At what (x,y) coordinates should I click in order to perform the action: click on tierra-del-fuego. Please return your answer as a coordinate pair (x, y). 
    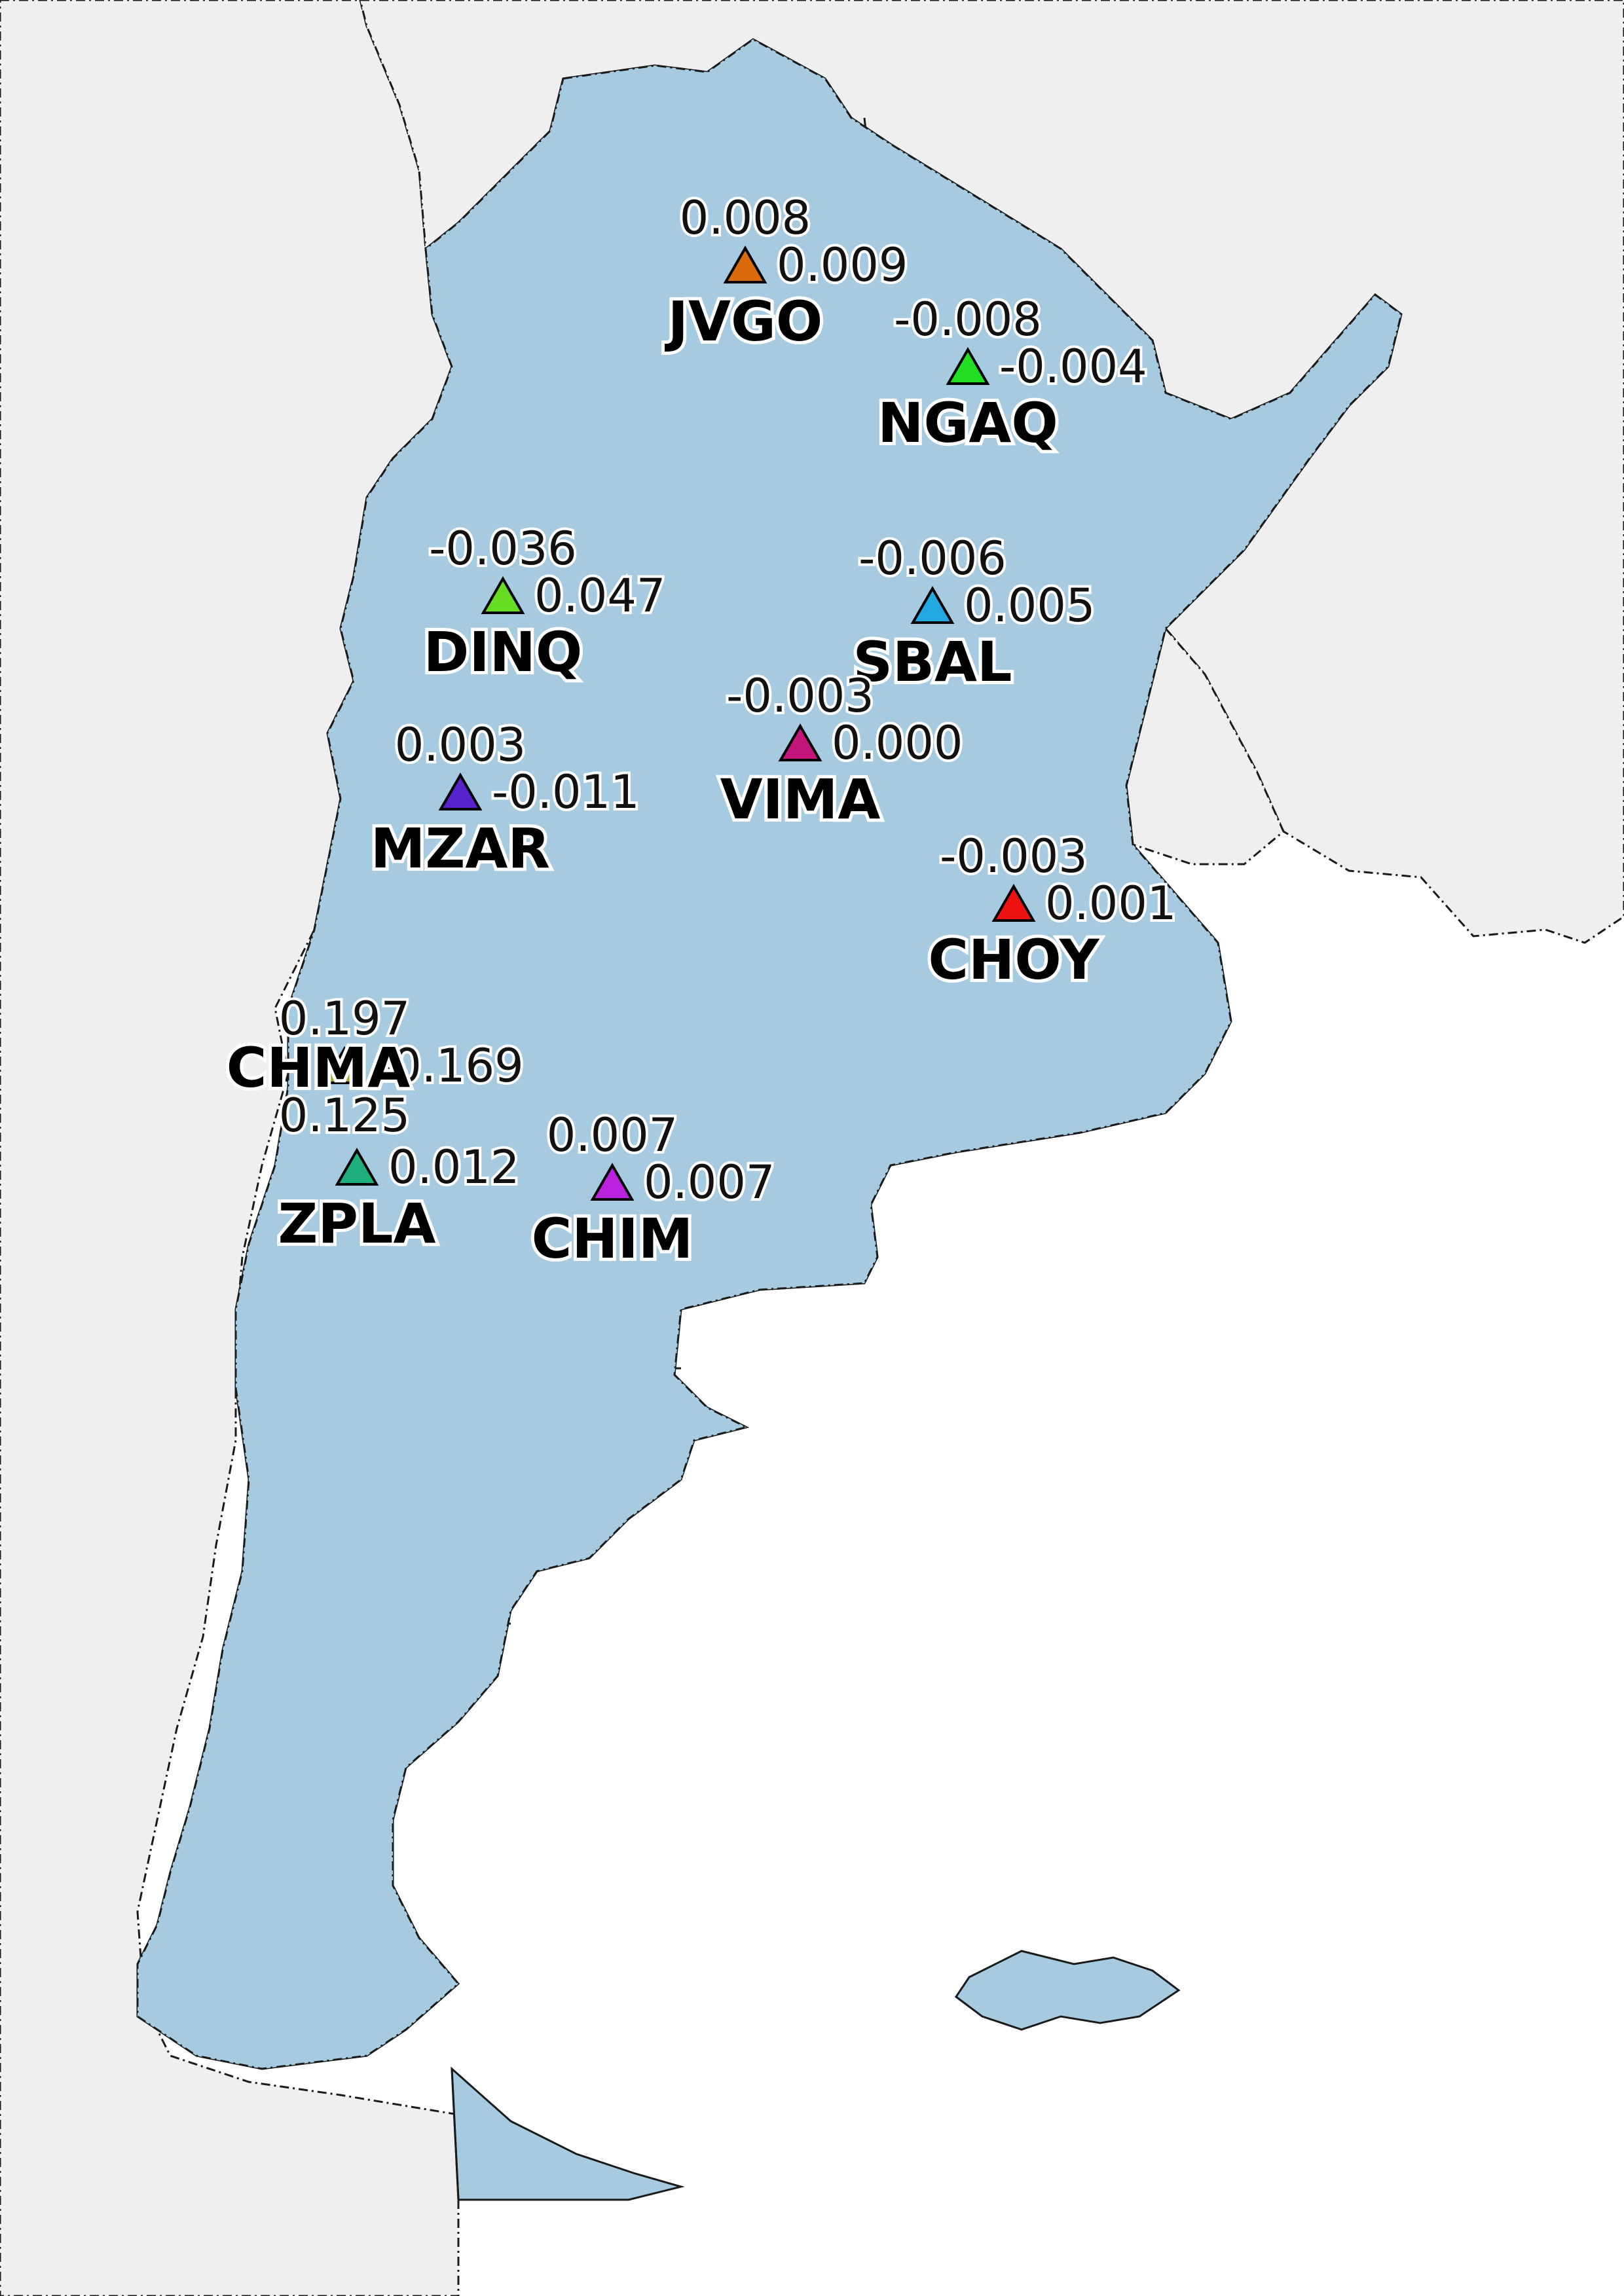
    Looking at the image, I should click on (568, 2133).